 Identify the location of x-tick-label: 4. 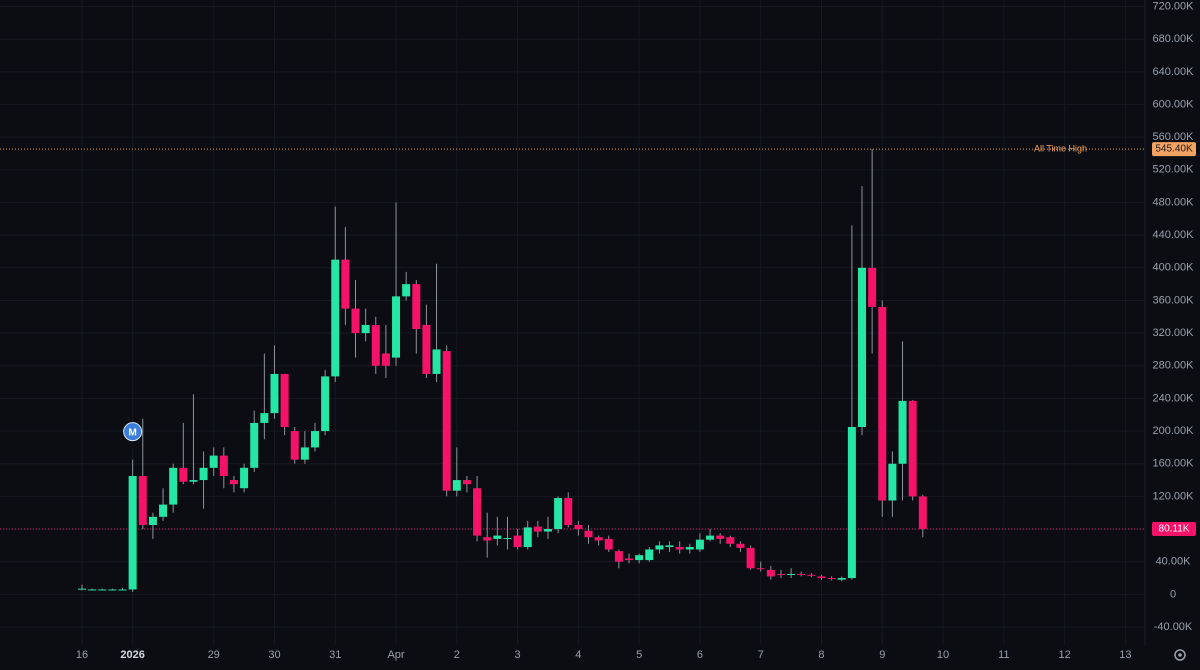
(578, 655).